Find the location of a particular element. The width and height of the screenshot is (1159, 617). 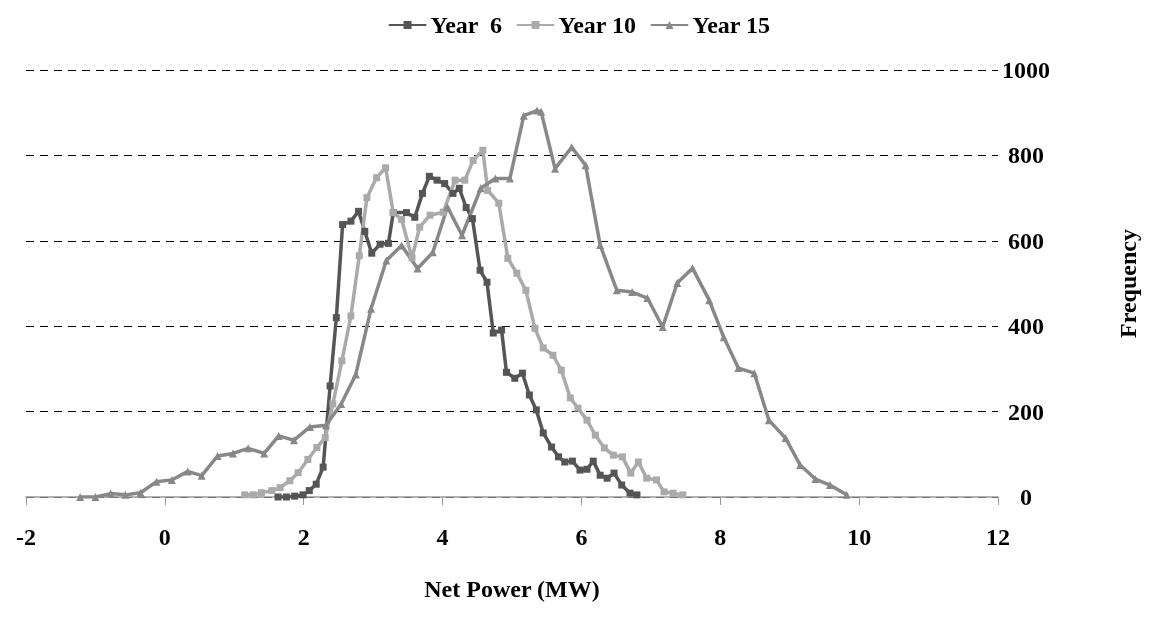

y-tick-label: 400 is located at coordinates (1026, 326).